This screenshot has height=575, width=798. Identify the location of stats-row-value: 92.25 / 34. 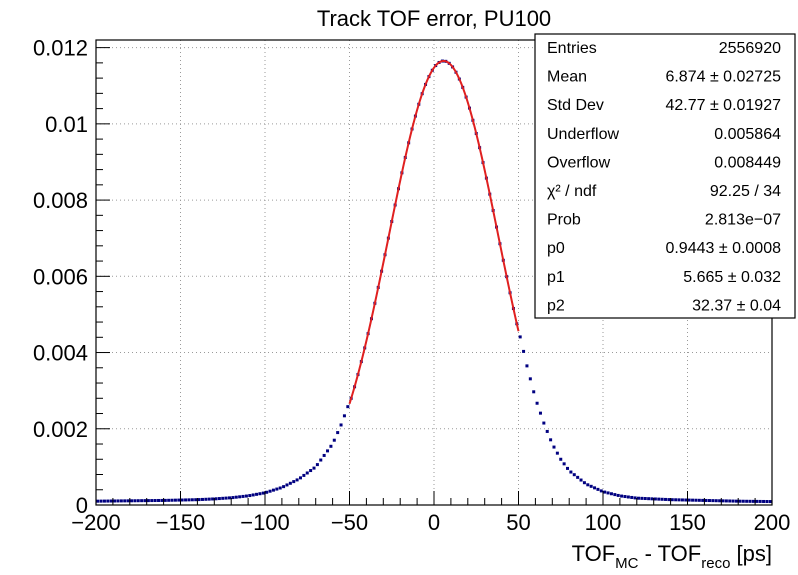
(745, 191).